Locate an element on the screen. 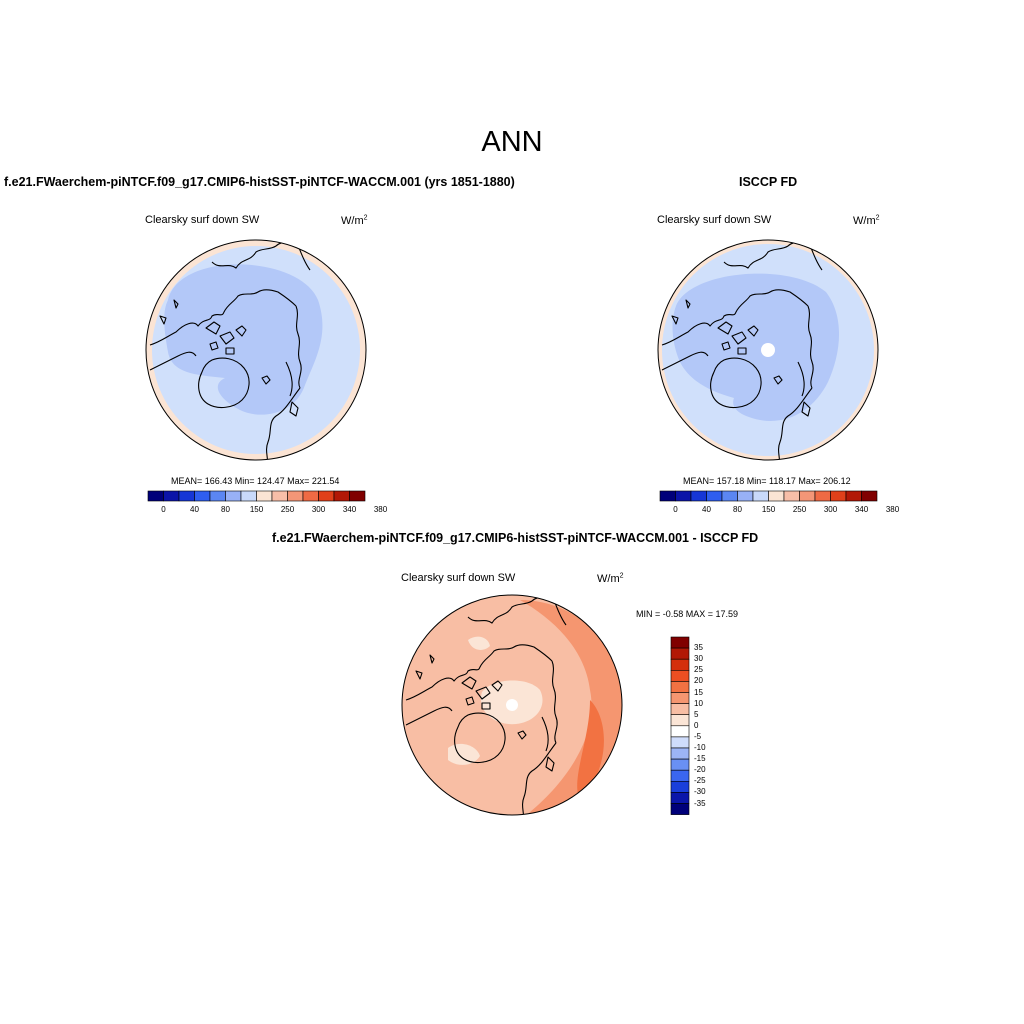  model-colorbar-tick-label: 250 is located at coordinates (287, 509).